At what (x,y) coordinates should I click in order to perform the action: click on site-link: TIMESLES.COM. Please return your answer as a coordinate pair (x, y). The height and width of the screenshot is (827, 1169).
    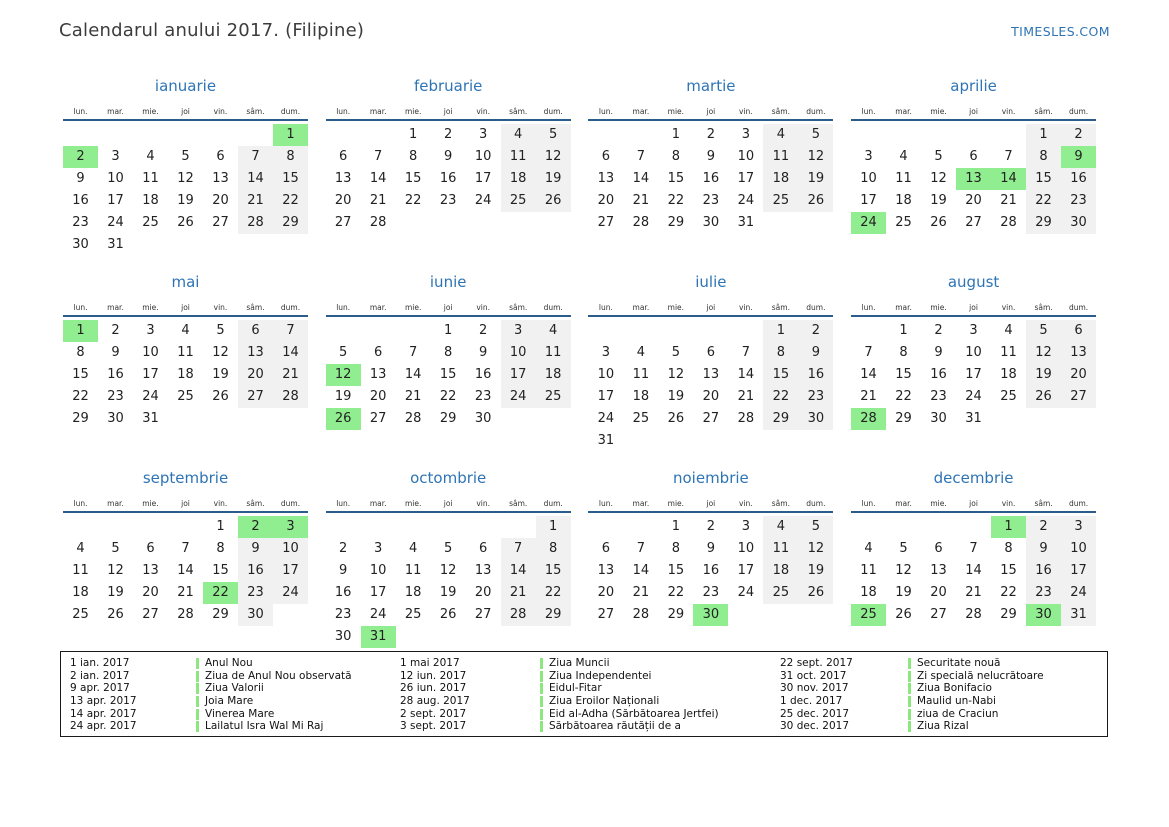
    Looking at the image, I should click on (1060, 31).